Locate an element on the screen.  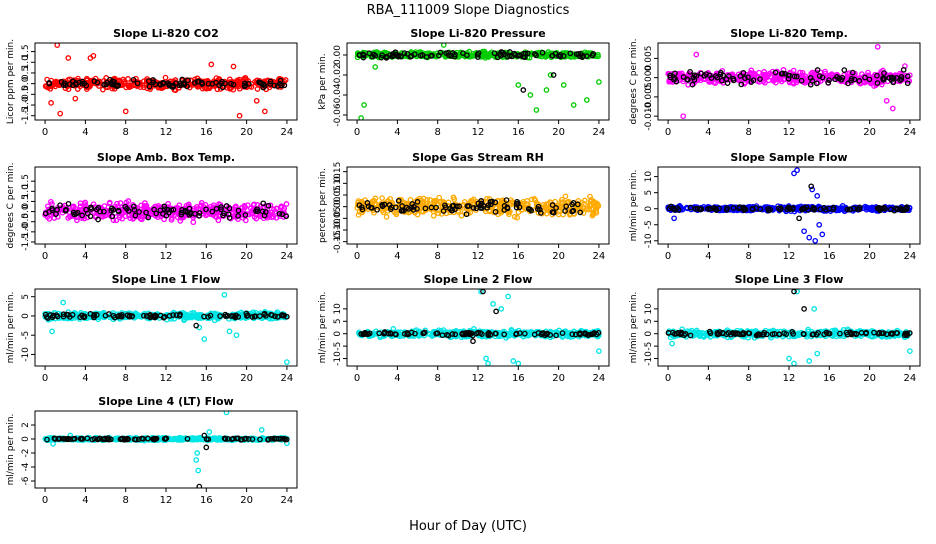
y-axis-label: degrees C per min. is located at coordinates (634, 82).